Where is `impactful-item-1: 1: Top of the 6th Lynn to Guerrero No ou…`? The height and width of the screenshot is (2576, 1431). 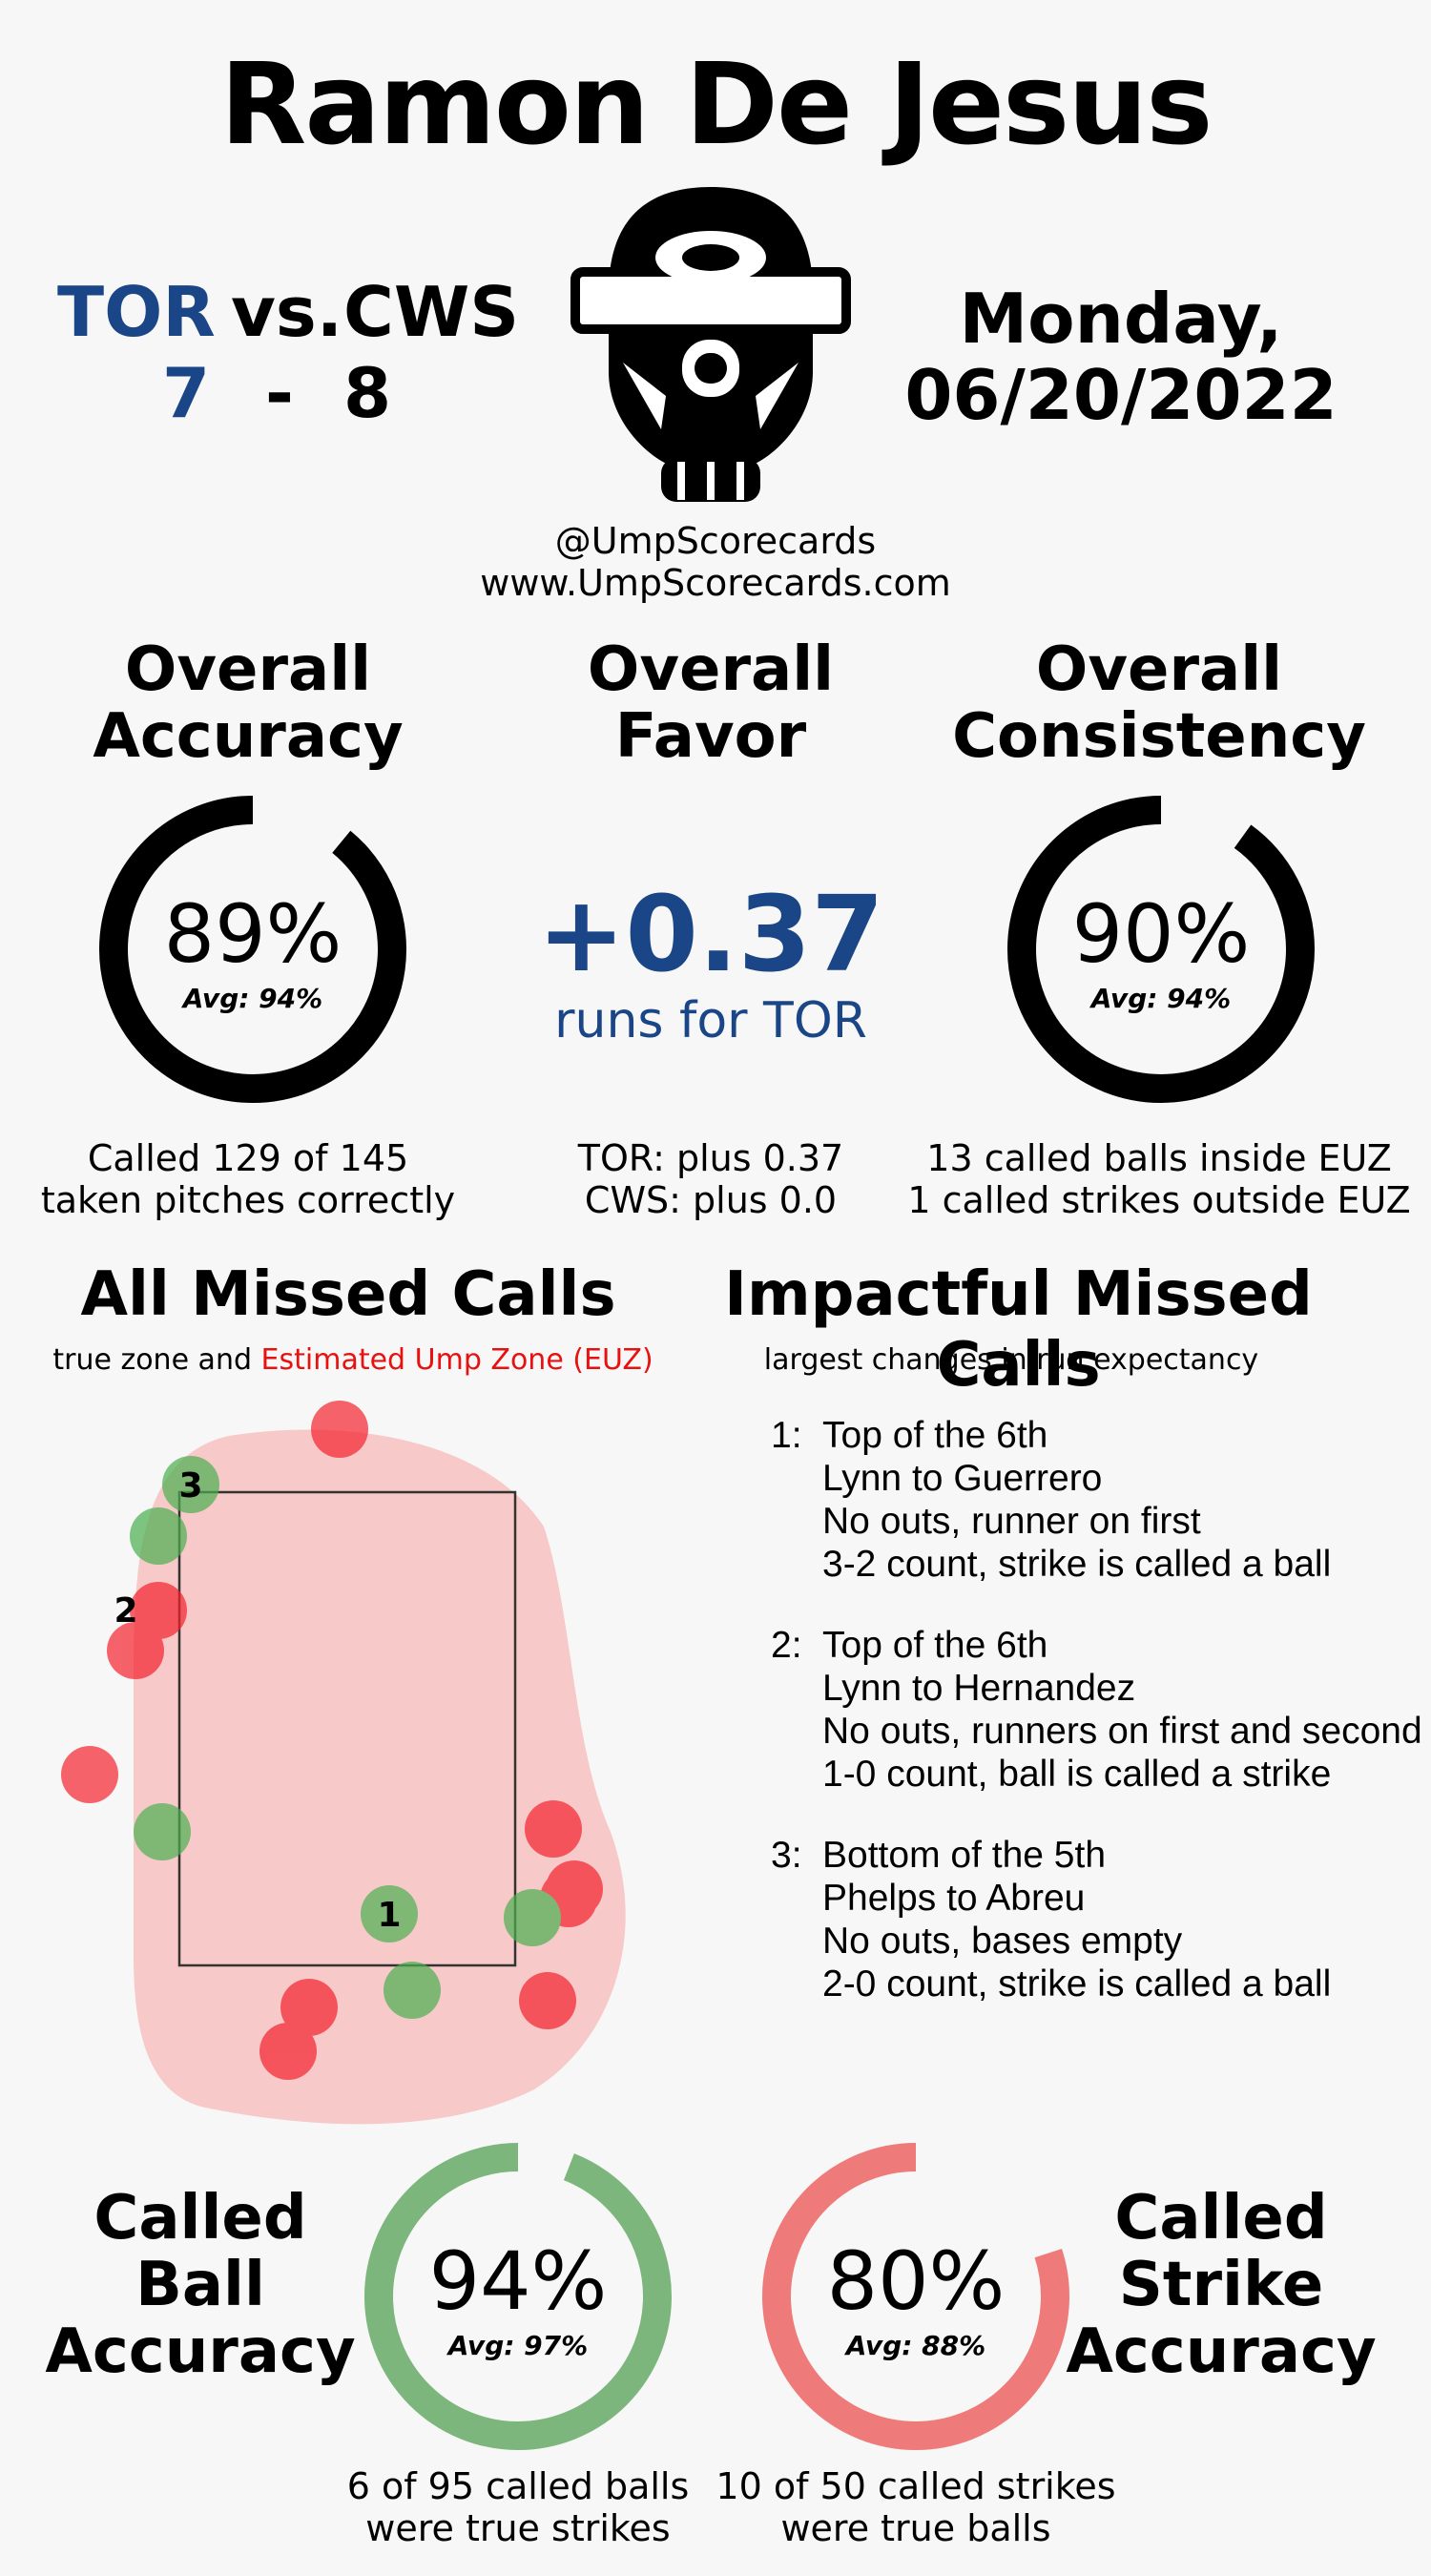 impactful-item-1: 1: Top of the 6th Lynn to Guerrero No ou… is located at coordinates (1051, 1500).